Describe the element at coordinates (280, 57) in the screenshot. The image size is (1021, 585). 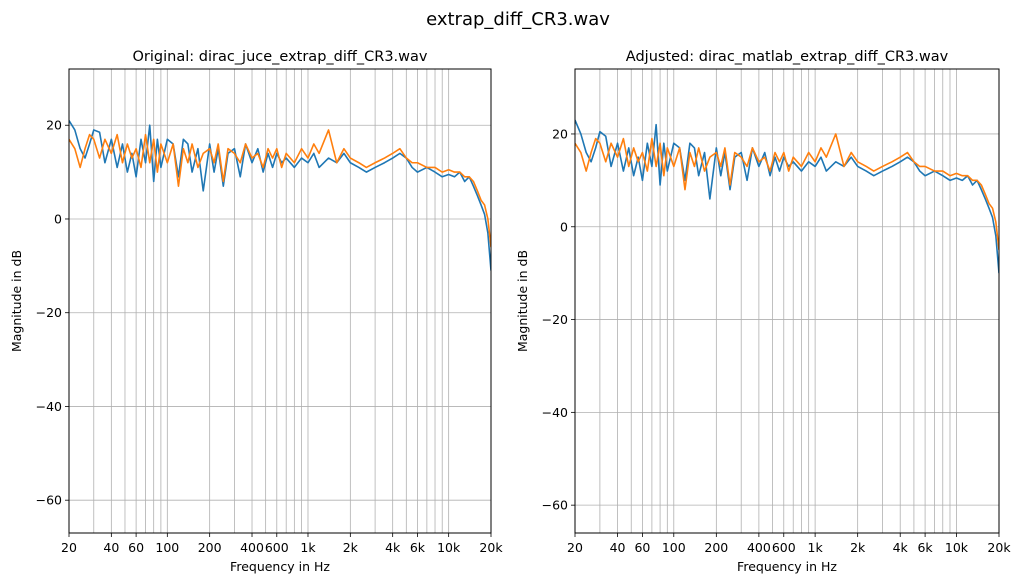
I see `panel-title: Original: dirac_juce_extrap_diff_CR3.wav` at that location.